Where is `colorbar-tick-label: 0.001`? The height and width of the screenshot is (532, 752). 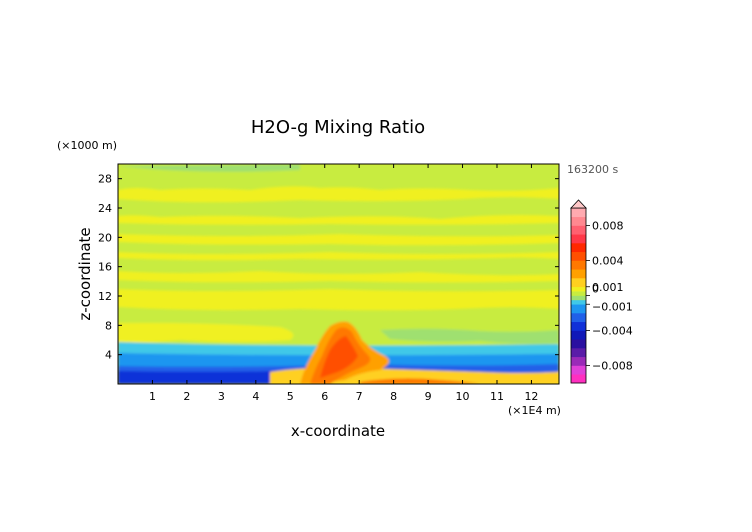
colorbar-tick-label: 0.001 is located at coordinates (608, 287).